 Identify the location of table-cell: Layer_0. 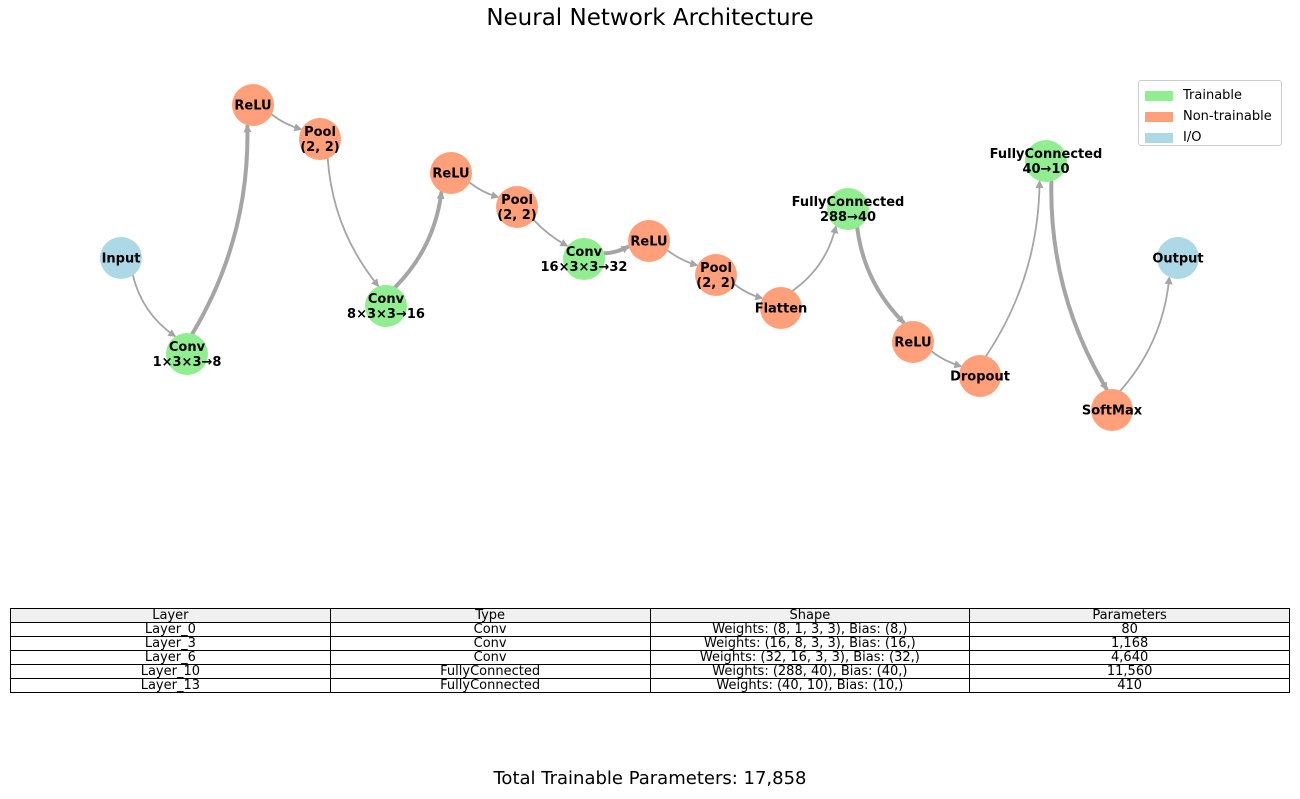
(170, 629).